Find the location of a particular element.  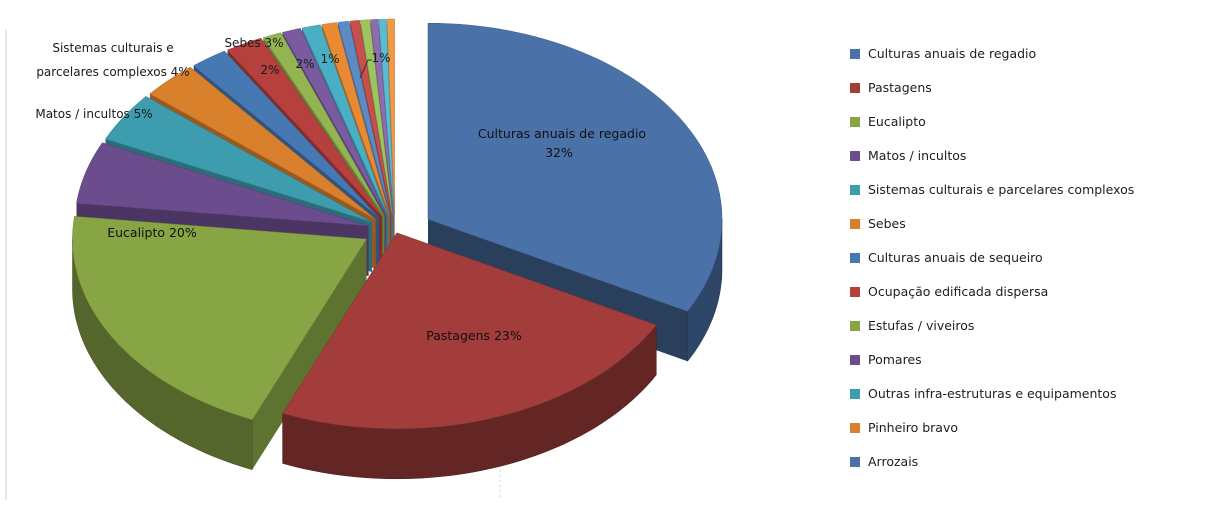

legend-label: Pastagens is located at coordinates (900, 87).